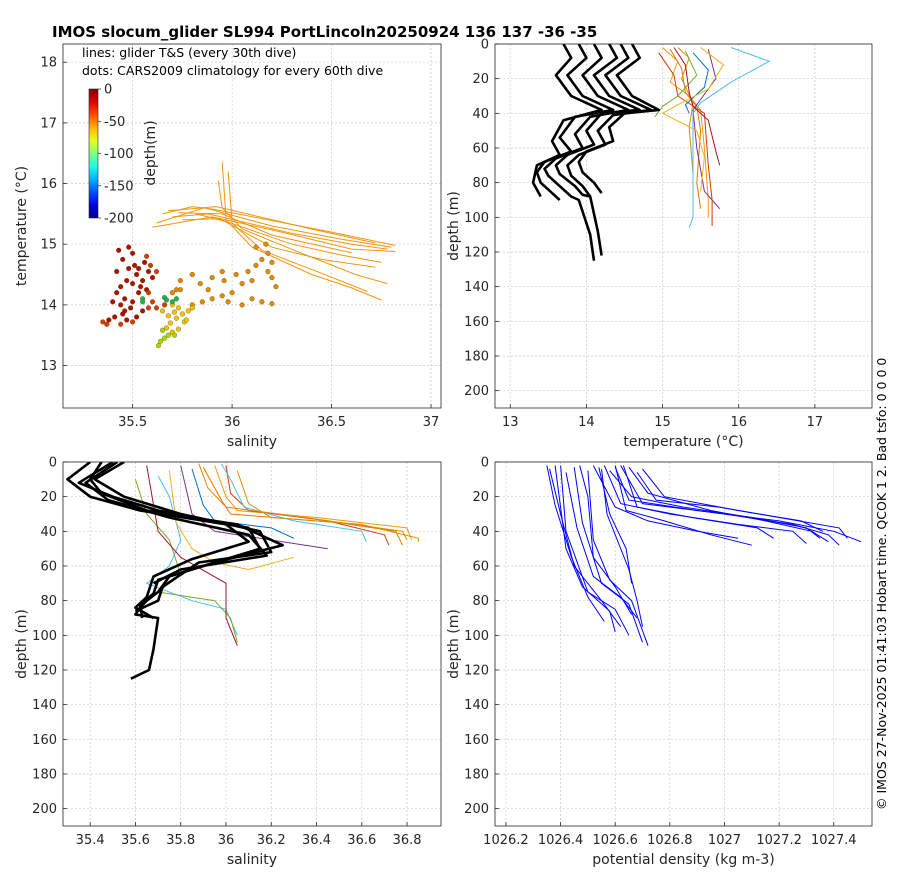 This screenshot has height=880, width=900. What do you see at coordinates (48, 601) in the screenshot?
I see `sal-ytick-label: 80` at bounding box center [48, 601].